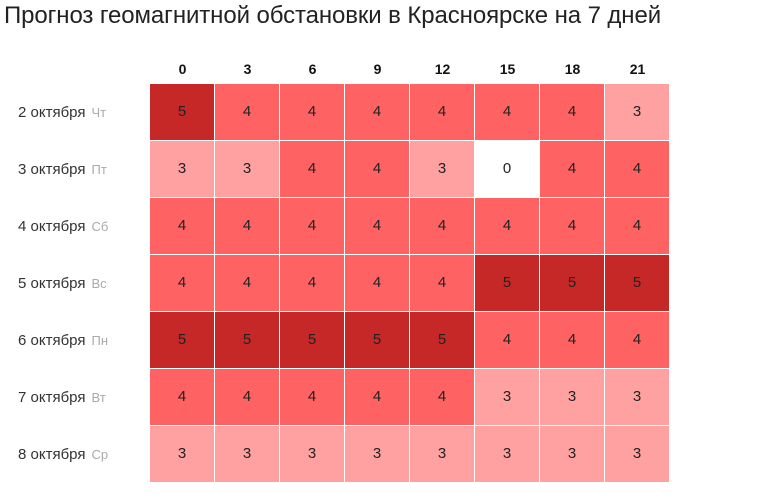 This screenshot has height=498, width=774. What do you see at coordinates (52, 169) in the screenshot?
I see `row-date: 3 октября` at bounding box center [52, 169].